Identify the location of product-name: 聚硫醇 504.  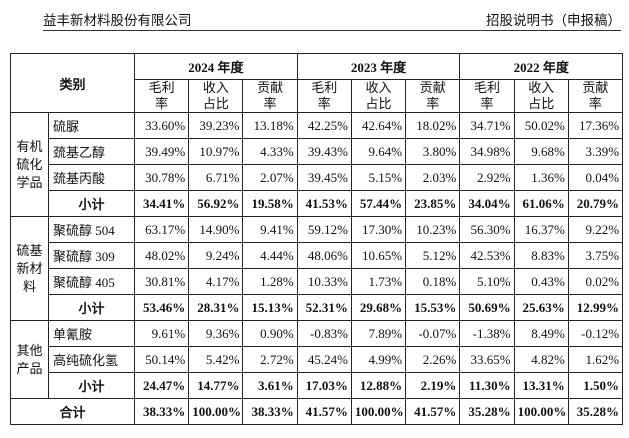
(91, 229).